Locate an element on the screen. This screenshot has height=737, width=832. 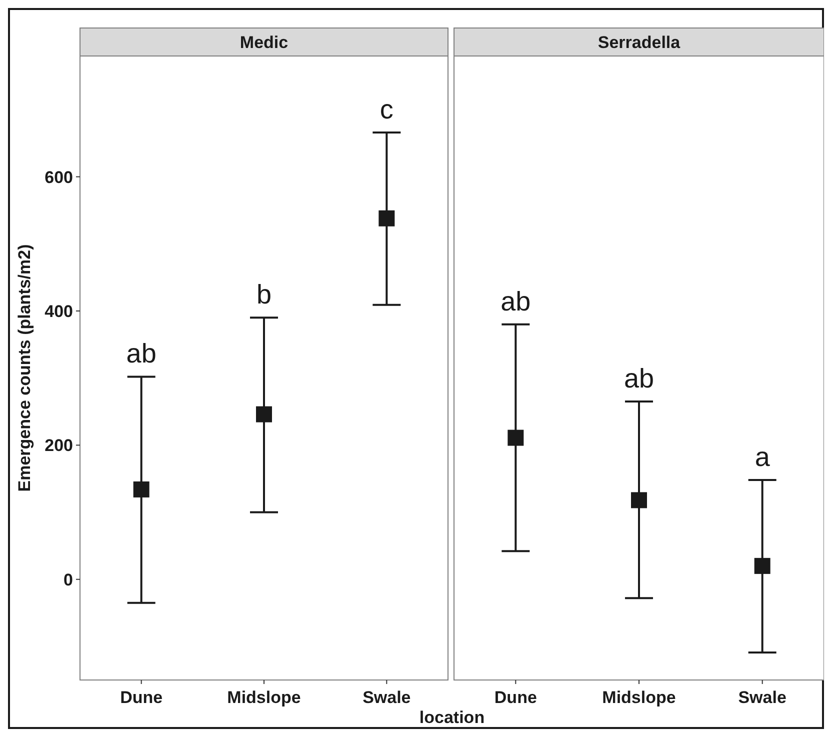
chart-title: Medic is located at coordinates (264, 42).